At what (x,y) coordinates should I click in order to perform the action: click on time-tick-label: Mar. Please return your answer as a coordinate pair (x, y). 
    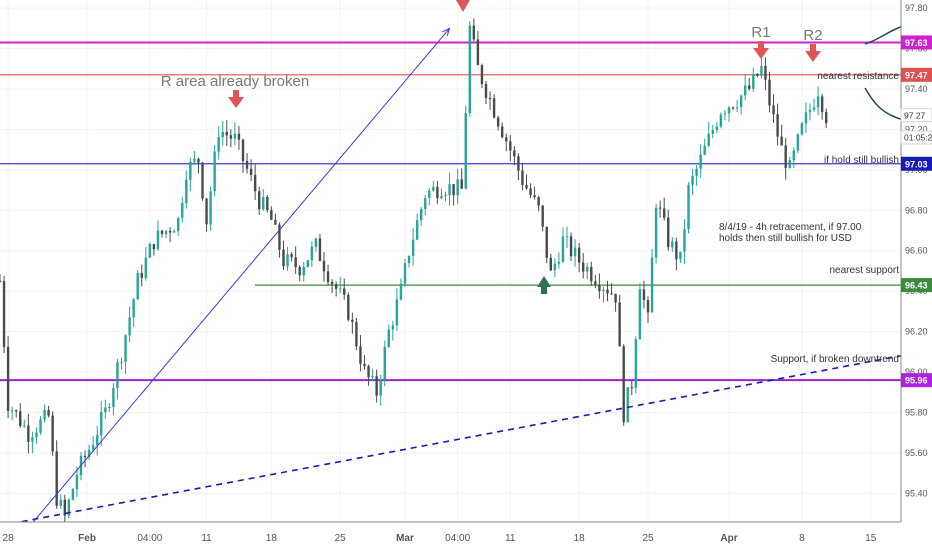
    Looking at the image, I should click on (405, 538).